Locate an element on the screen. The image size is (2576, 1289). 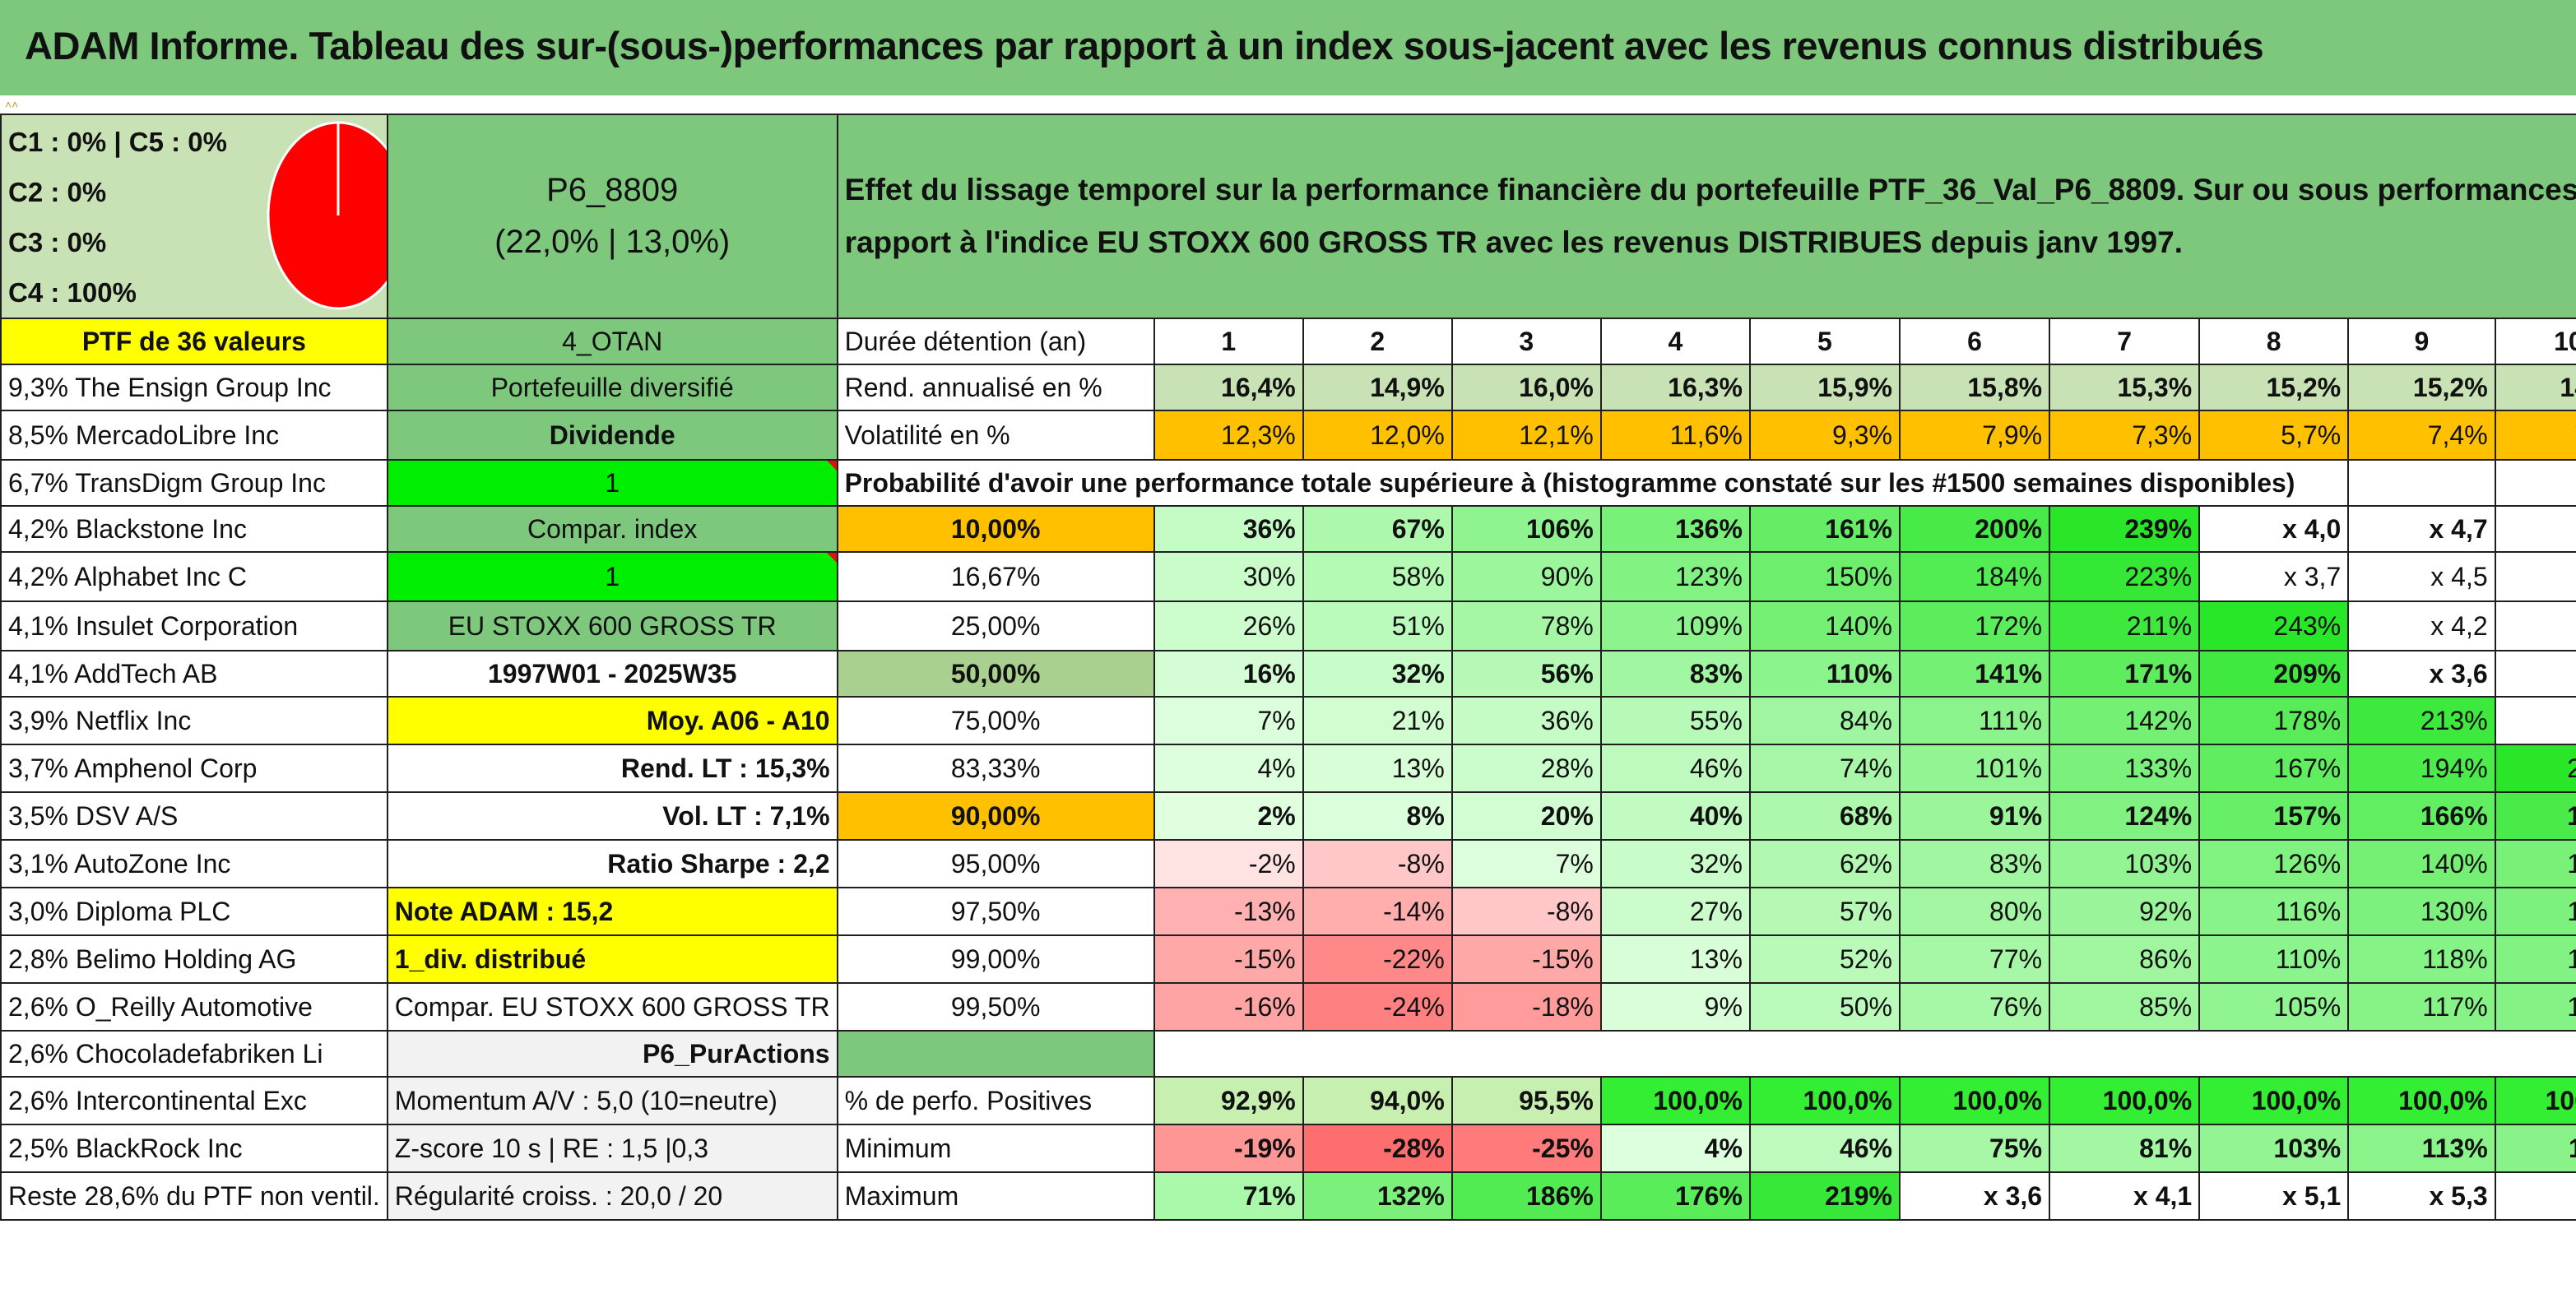
performance-cell: 84% is located at coordinates (1825, 720).